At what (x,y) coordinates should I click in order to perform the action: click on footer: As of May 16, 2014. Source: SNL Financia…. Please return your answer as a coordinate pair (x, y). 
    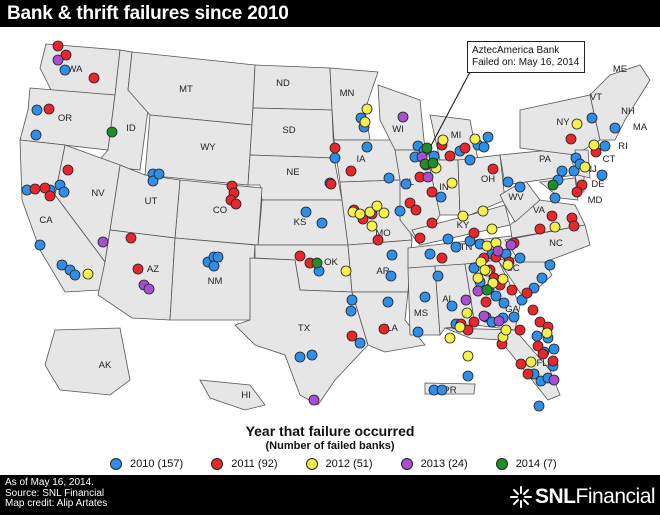
    Looking at the image, I should click on (330, 495).